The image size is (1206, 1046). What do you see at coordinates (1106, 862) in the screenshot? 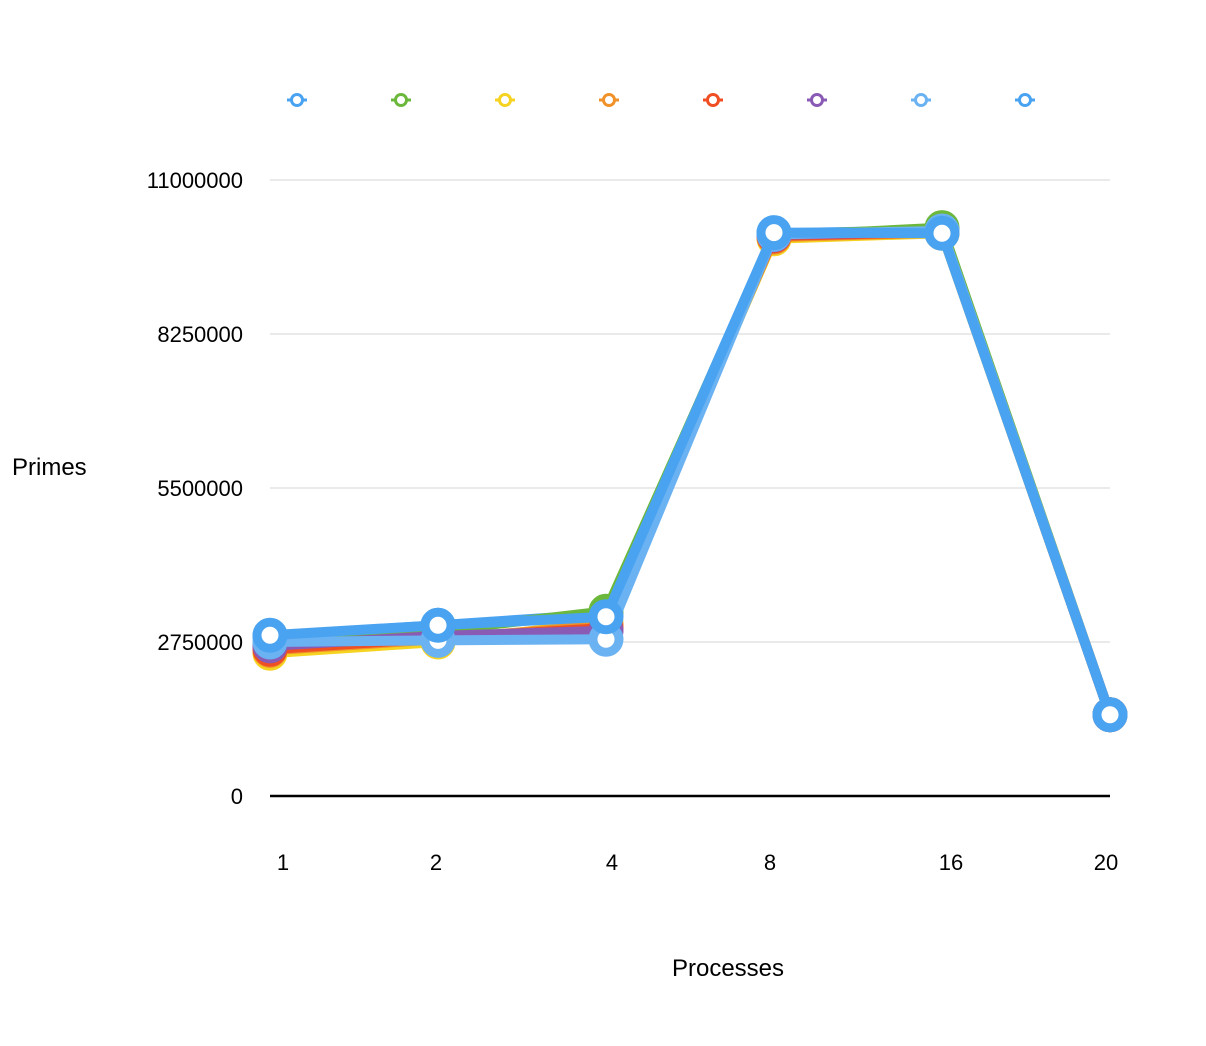
I see `x-tick-label: 20` at bounding box center [1106, 862].